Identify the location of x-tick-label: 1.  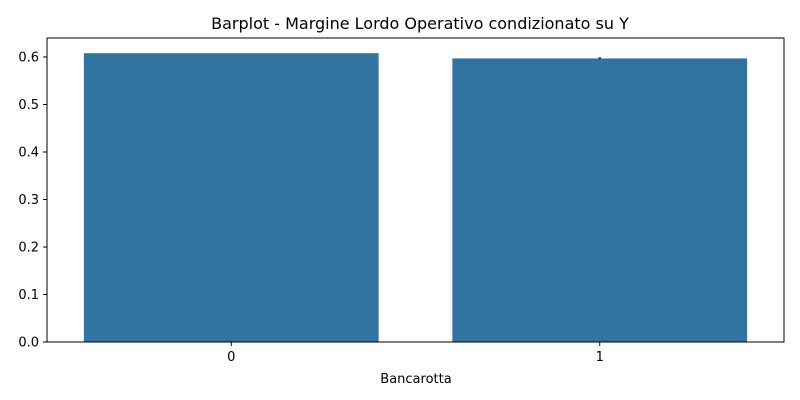
(600, 357).